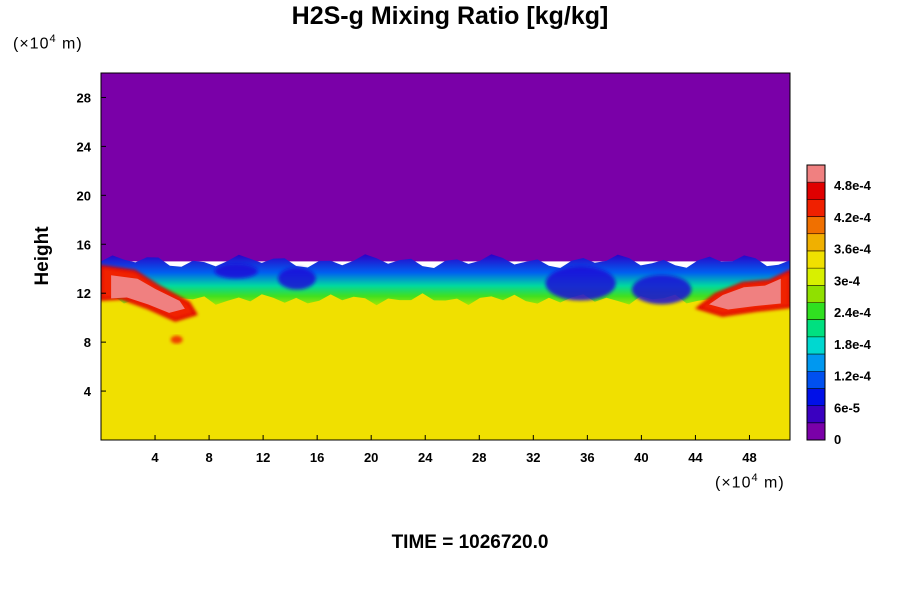 This screenshot has height=600, width=900. I want to click on region-transition-band, so click(445, 280).